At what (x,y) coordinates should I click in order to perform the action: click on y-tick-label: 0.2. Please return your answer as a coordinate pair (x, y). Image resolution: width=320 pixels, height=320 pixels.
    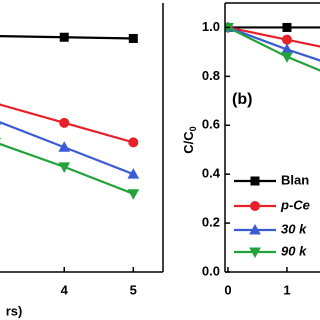
    Looking at the image, I should click on (211, 222).